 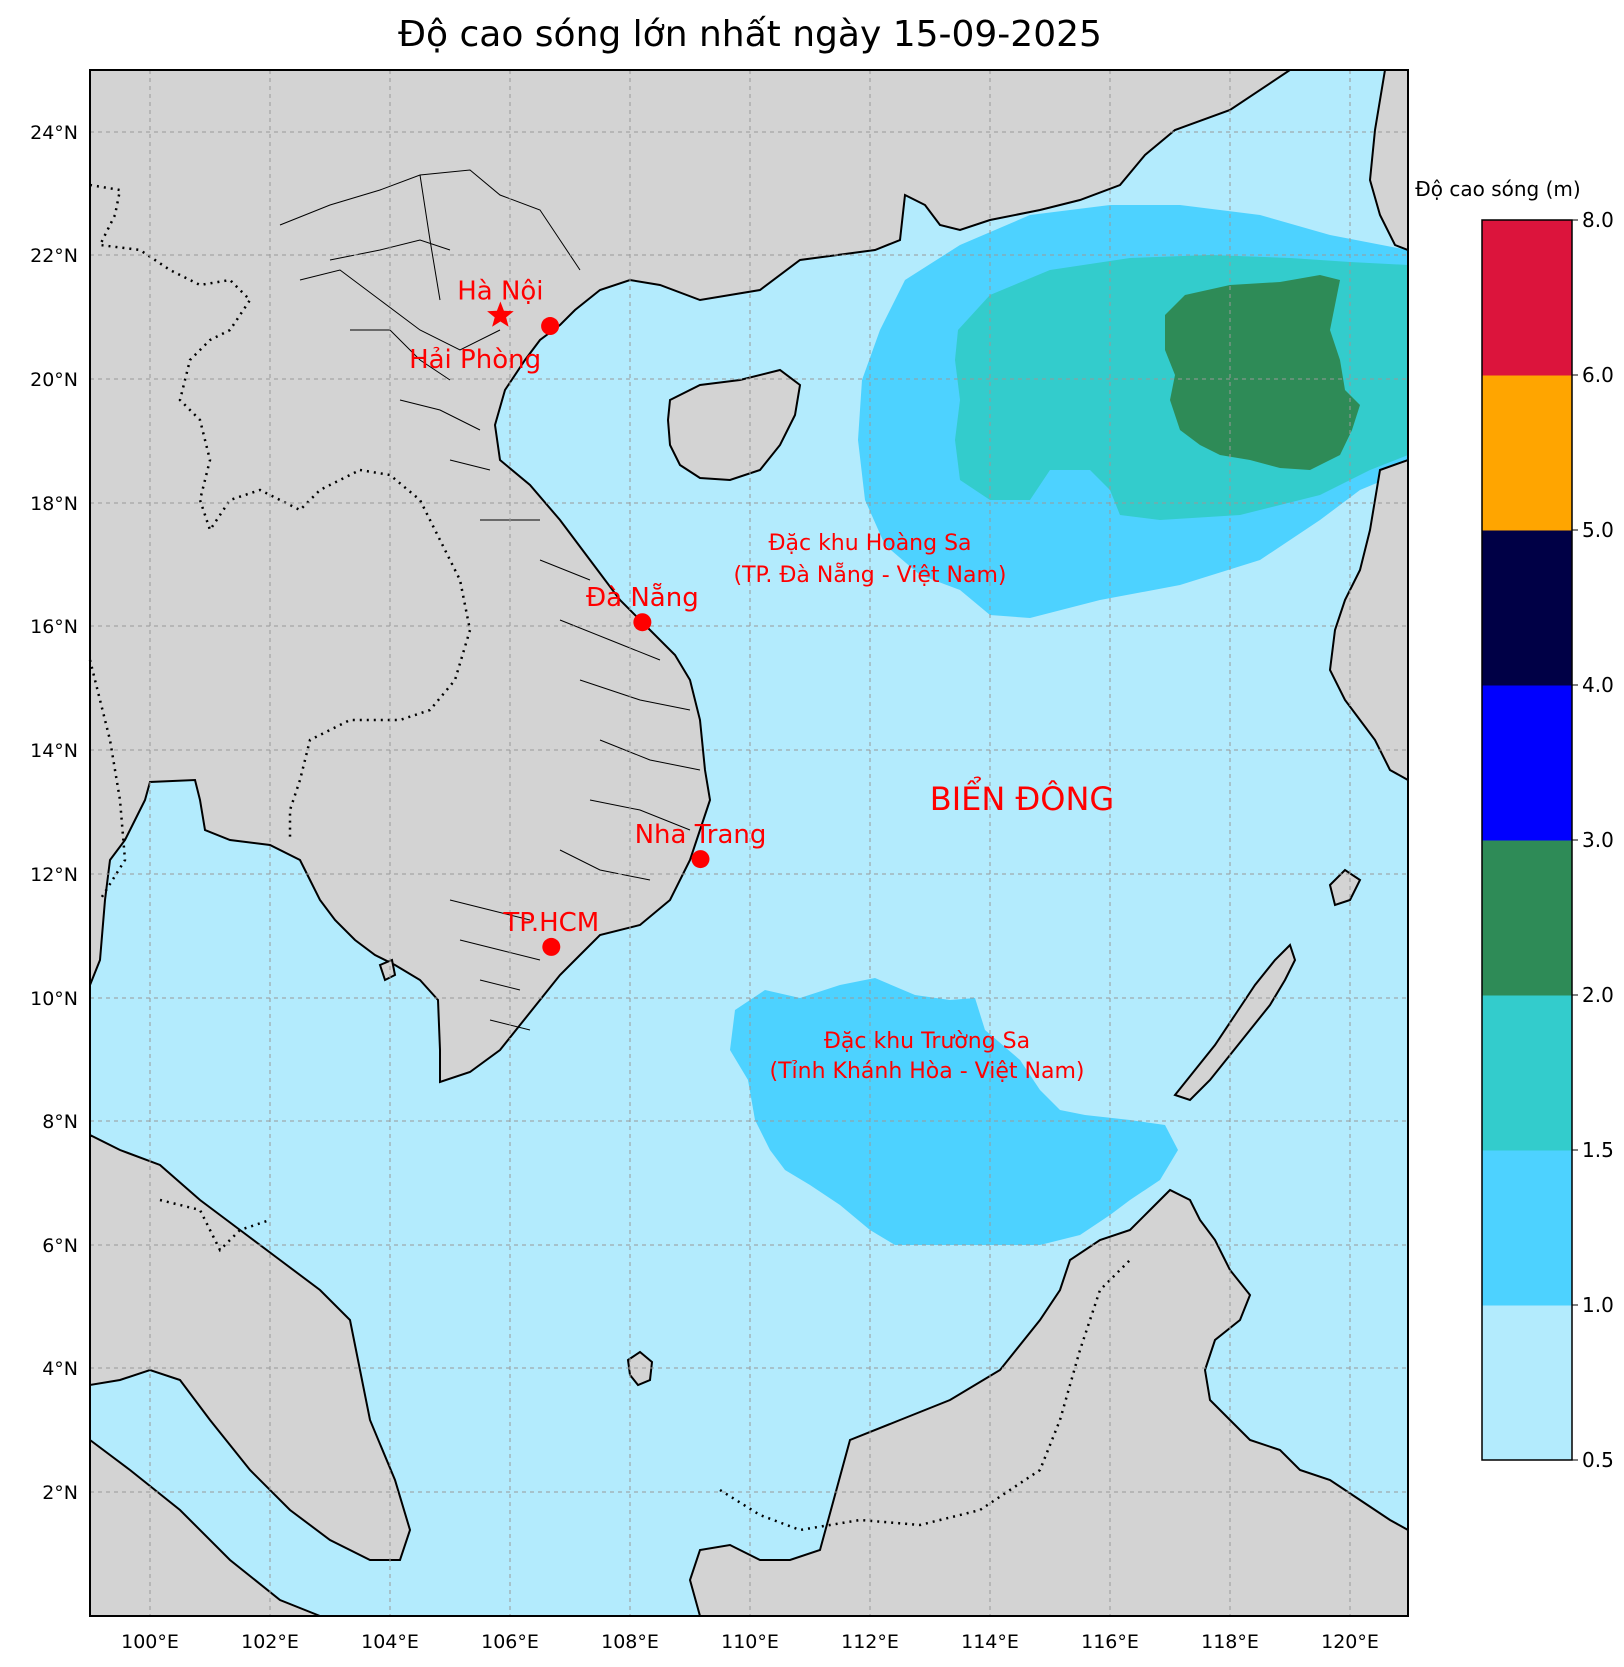 What do you see at coordinates (1235, 1022) in the screenshot?
I see `palawan-island` at bounding box center [1235, 1022].